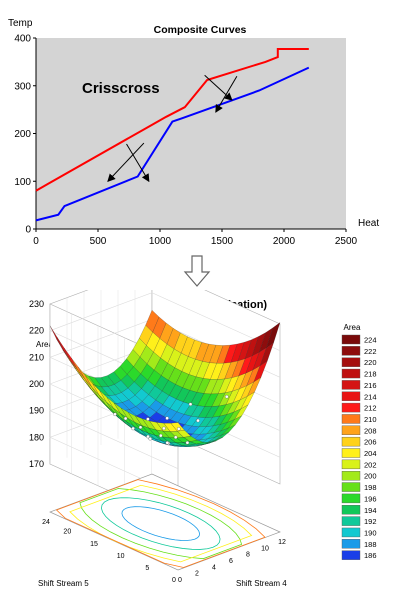 This screenshot has width=400, height=600. Describe the element at coordinates (370, 453) in the screenshot. I see `legend-label: 204` at that location.